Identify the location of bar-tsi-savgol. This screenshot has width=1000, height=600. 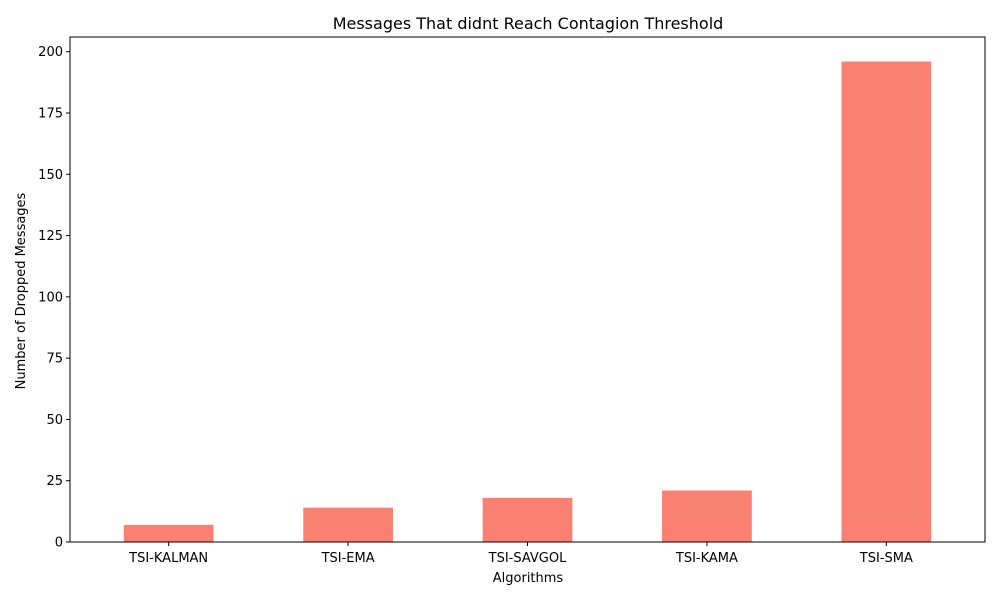
(527, 519).